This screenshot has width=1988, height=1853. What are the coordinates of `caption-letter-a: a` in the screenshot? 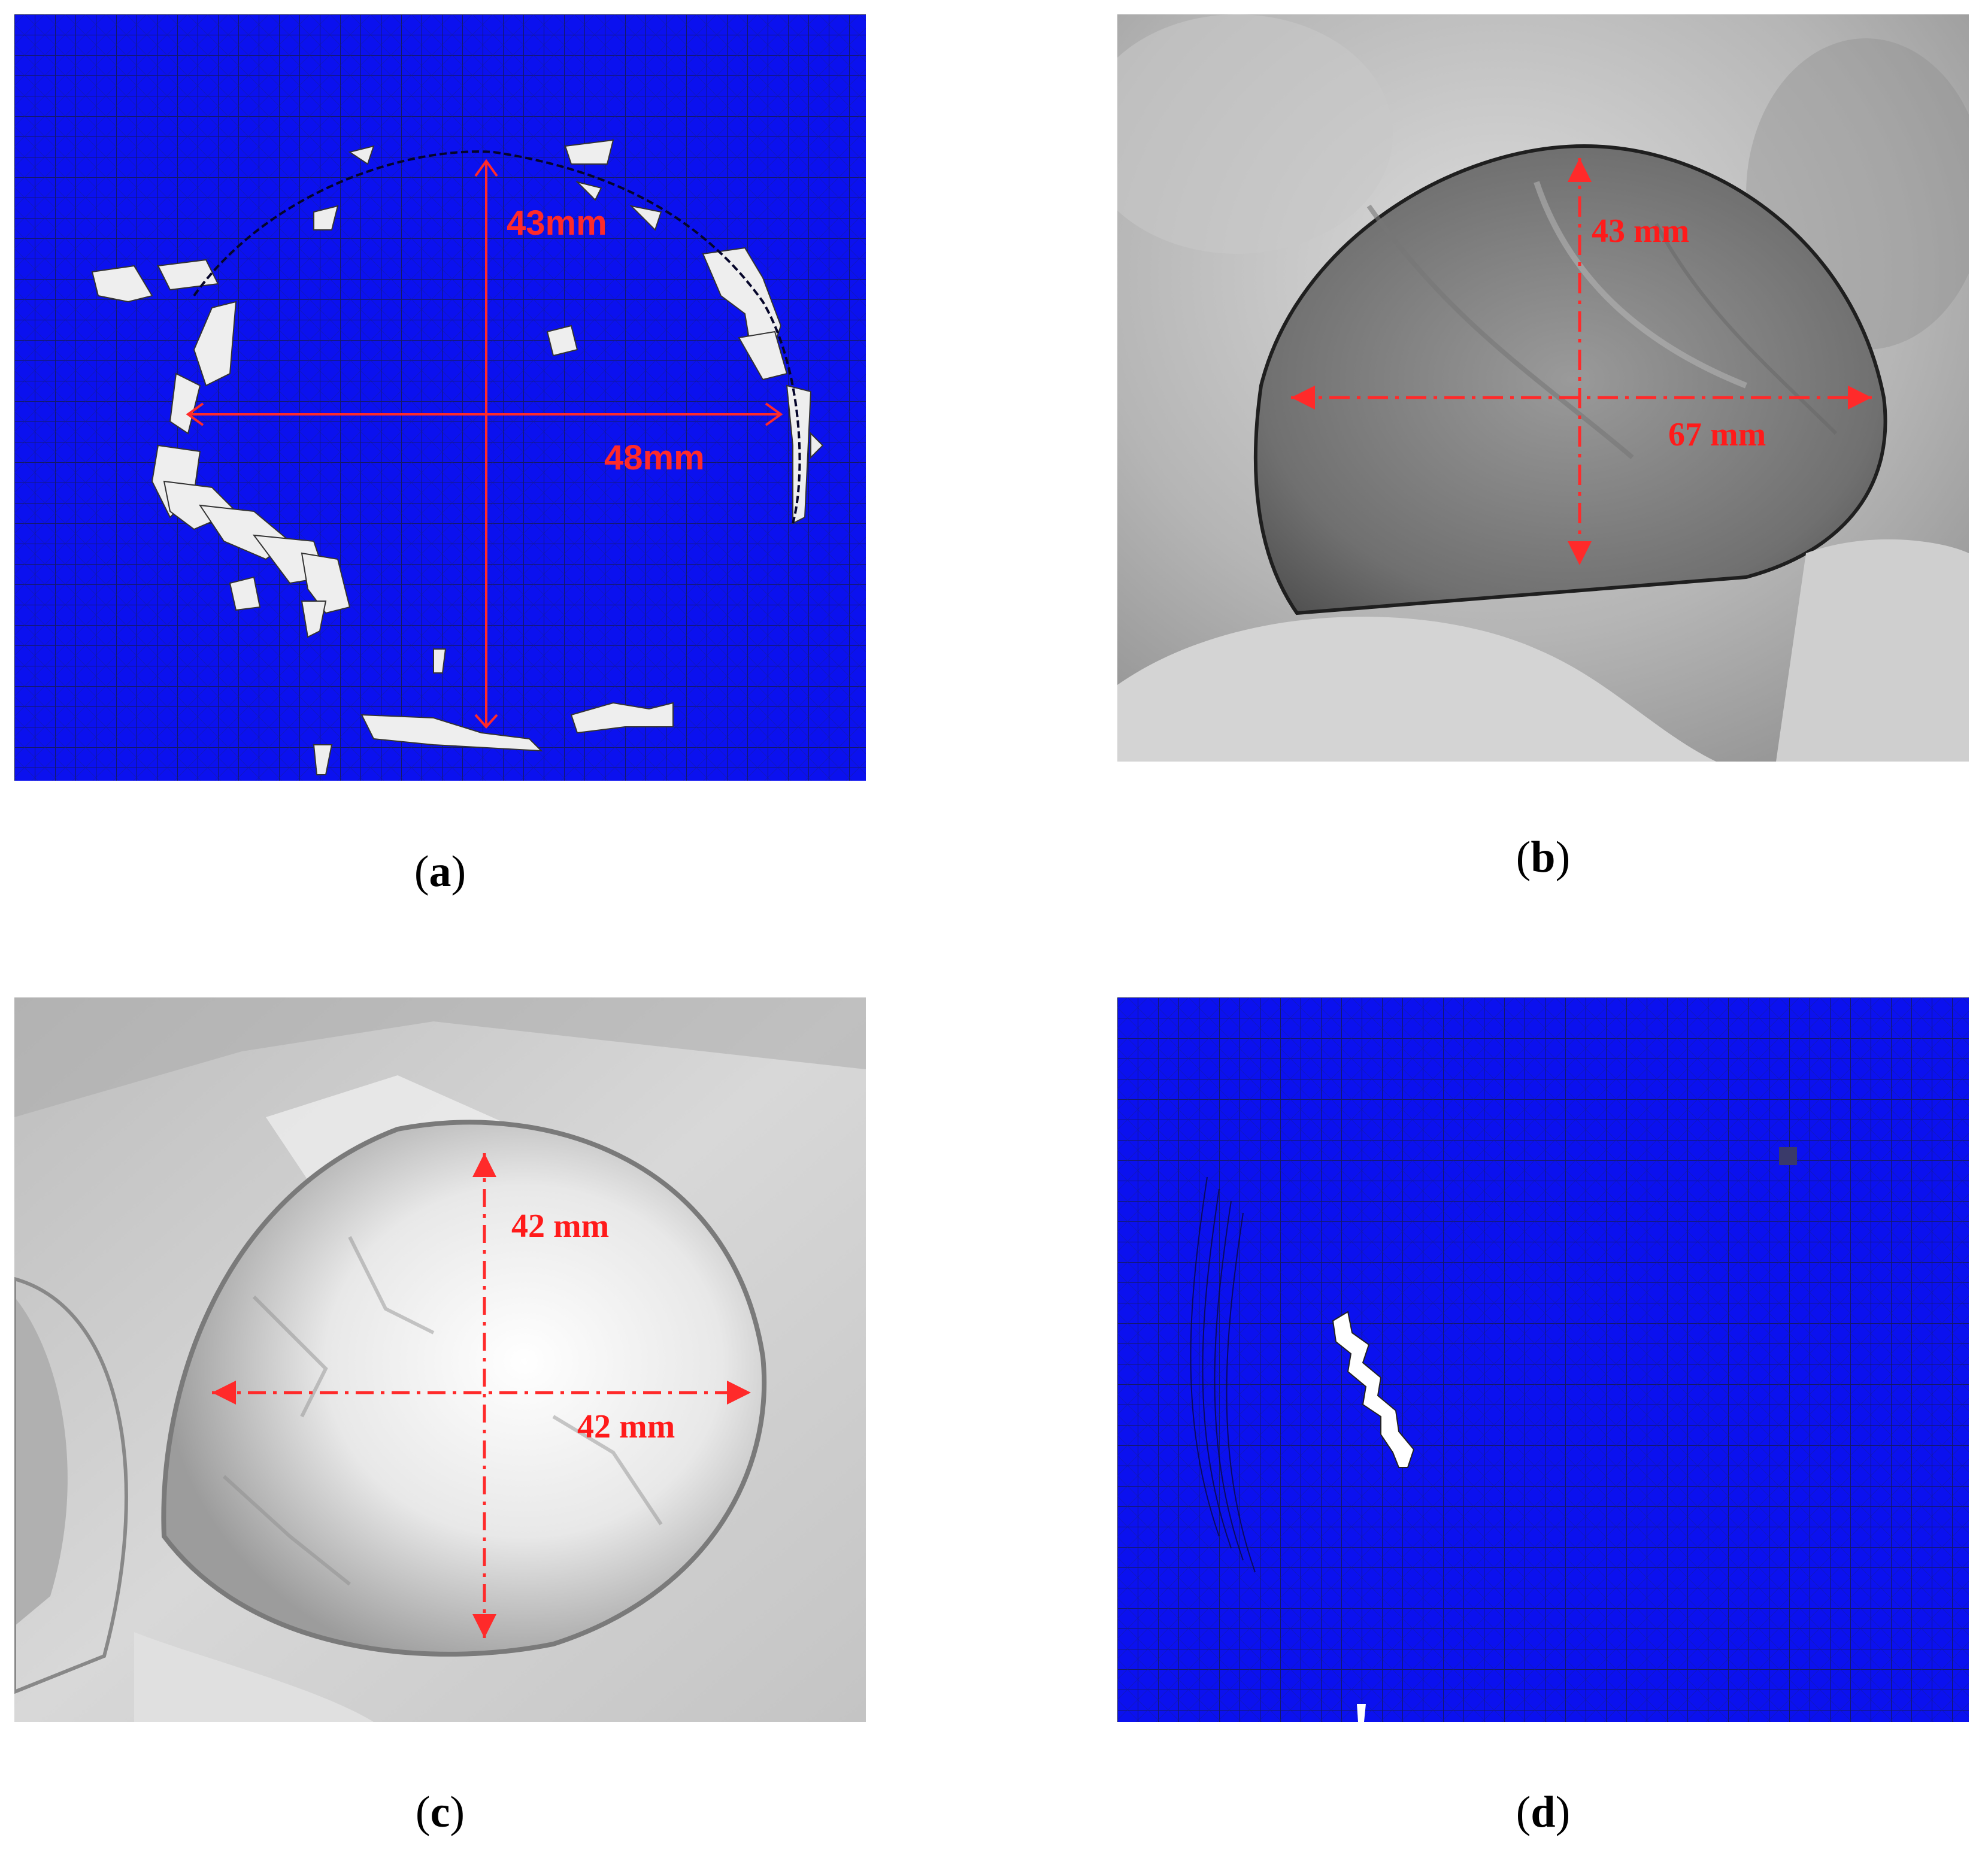 It's located at (440, 871).